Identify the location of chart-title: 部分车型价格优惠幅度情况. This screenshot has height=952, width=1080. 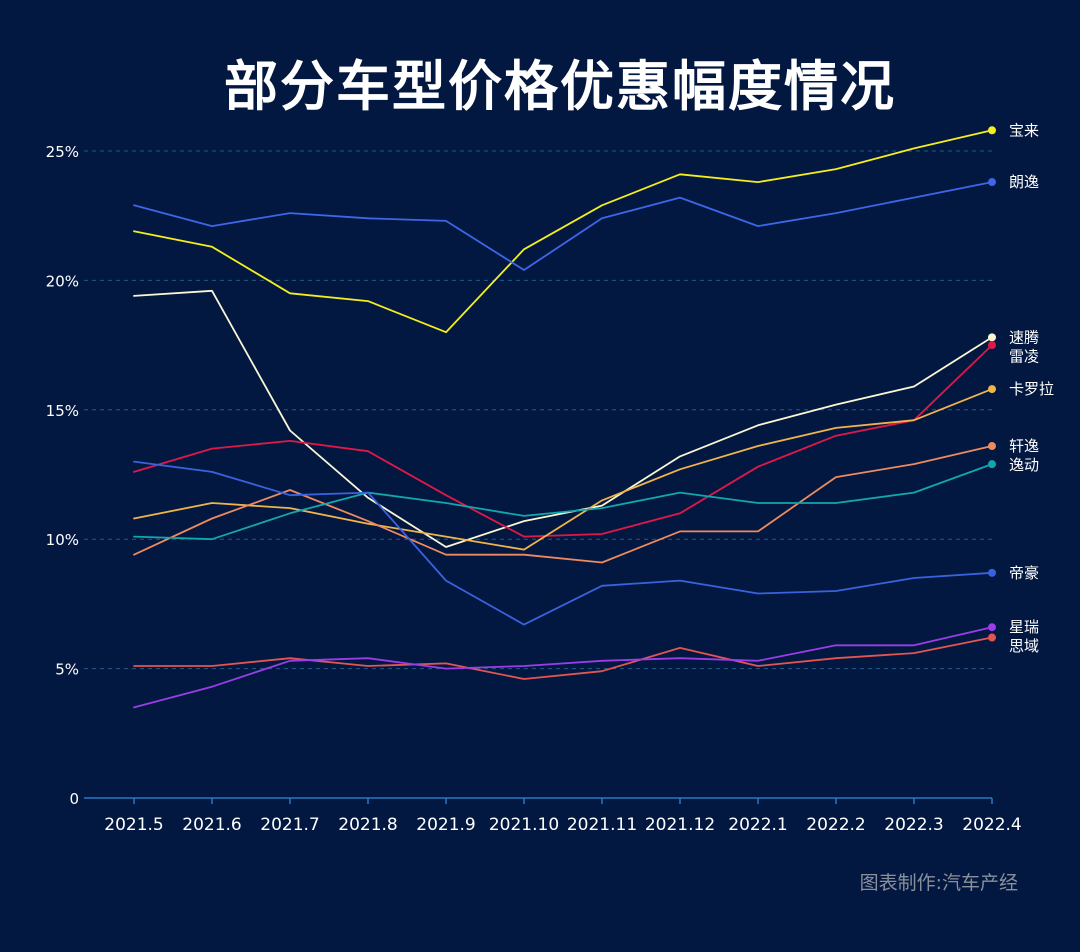
(560, 86).